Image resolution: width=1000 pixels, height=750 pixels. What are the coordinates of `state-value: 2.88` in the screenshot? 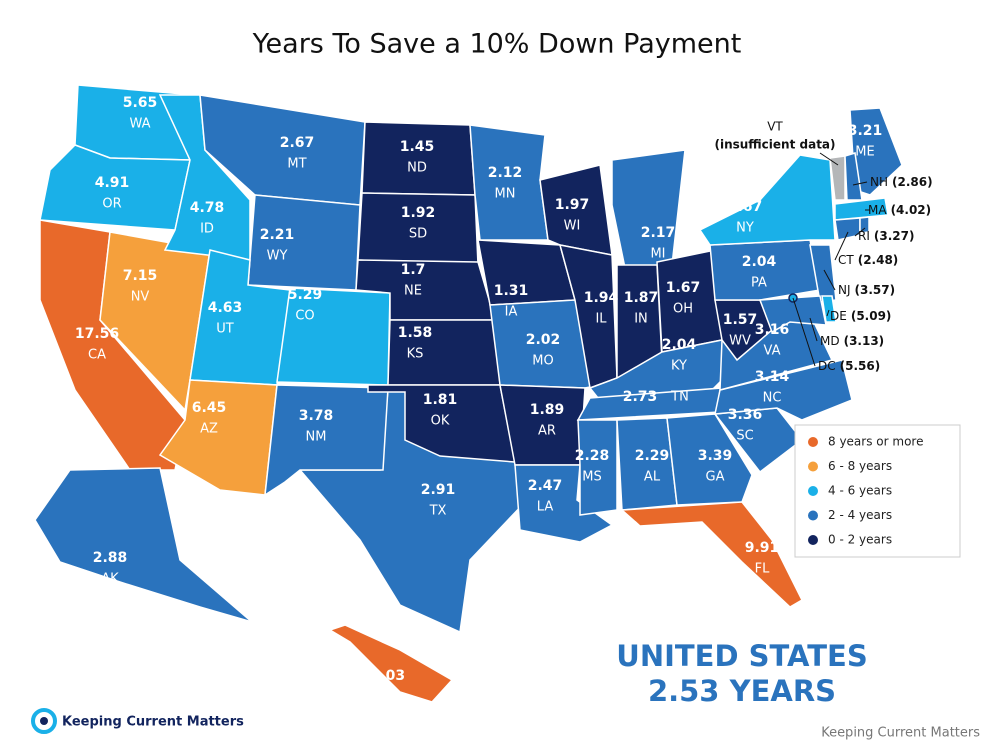 It's located at (110, 558).